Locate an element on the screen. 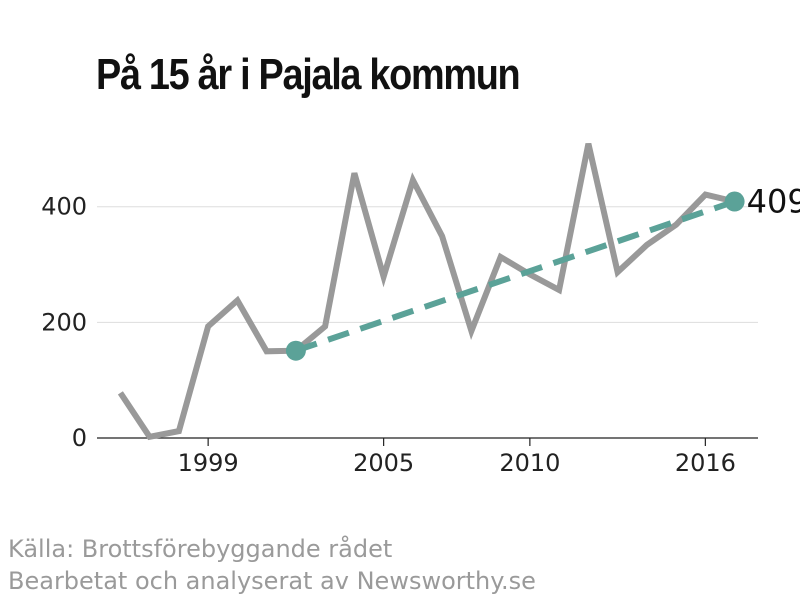 Image resolution: width=800 pixels, height=600 pixels. source-credit: Källa: Brottsförebyggande rådet is located at coordinates (200, 549).